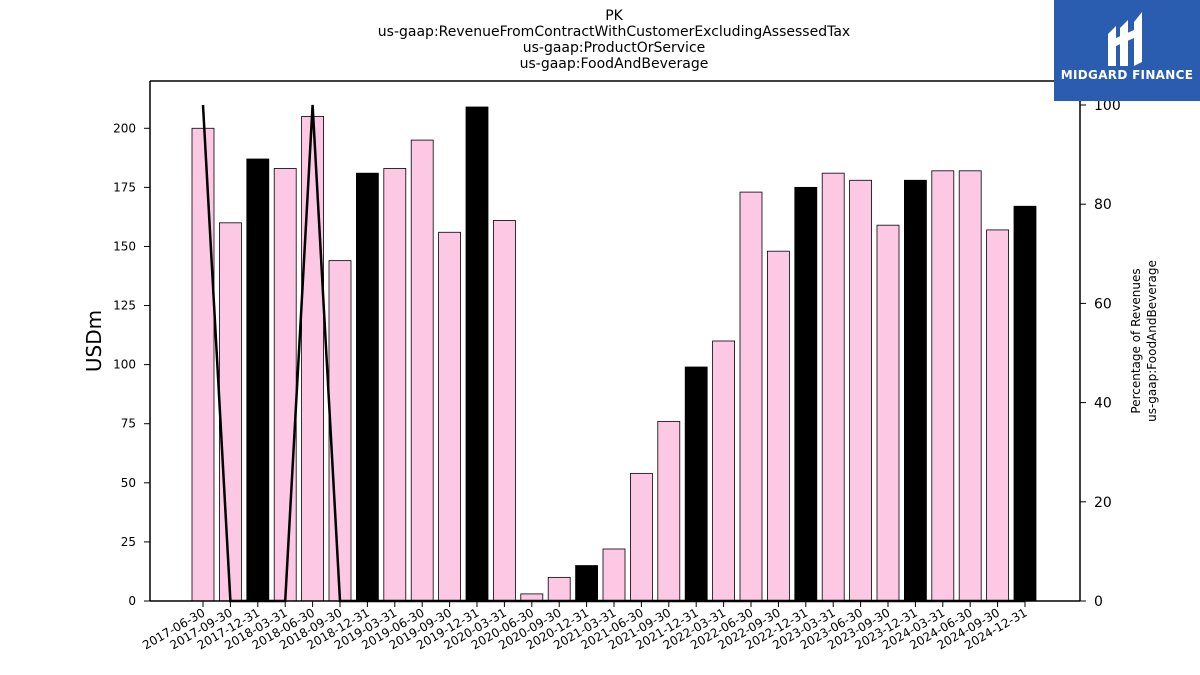 Image resolution: width=1200 pixels, height=675 pixels. Describe the element at coordinates (124, 246) in the screenshot. I see `y-tick-label: 150` at that location.